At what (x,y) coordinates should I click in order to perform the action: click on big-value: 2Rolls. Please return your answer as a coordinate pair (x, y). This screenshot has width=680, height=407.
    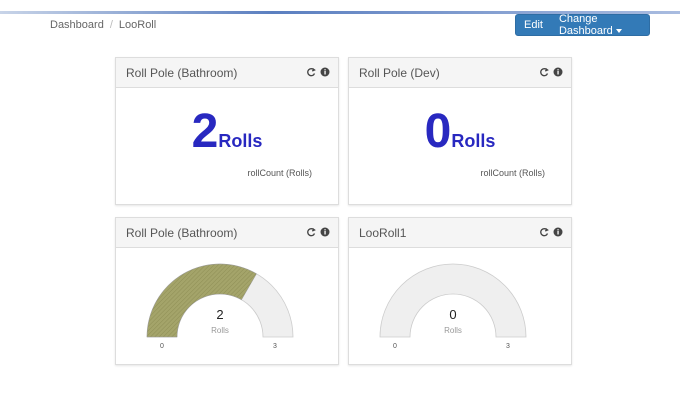
    Looking at the image, I should click on (227, 131).